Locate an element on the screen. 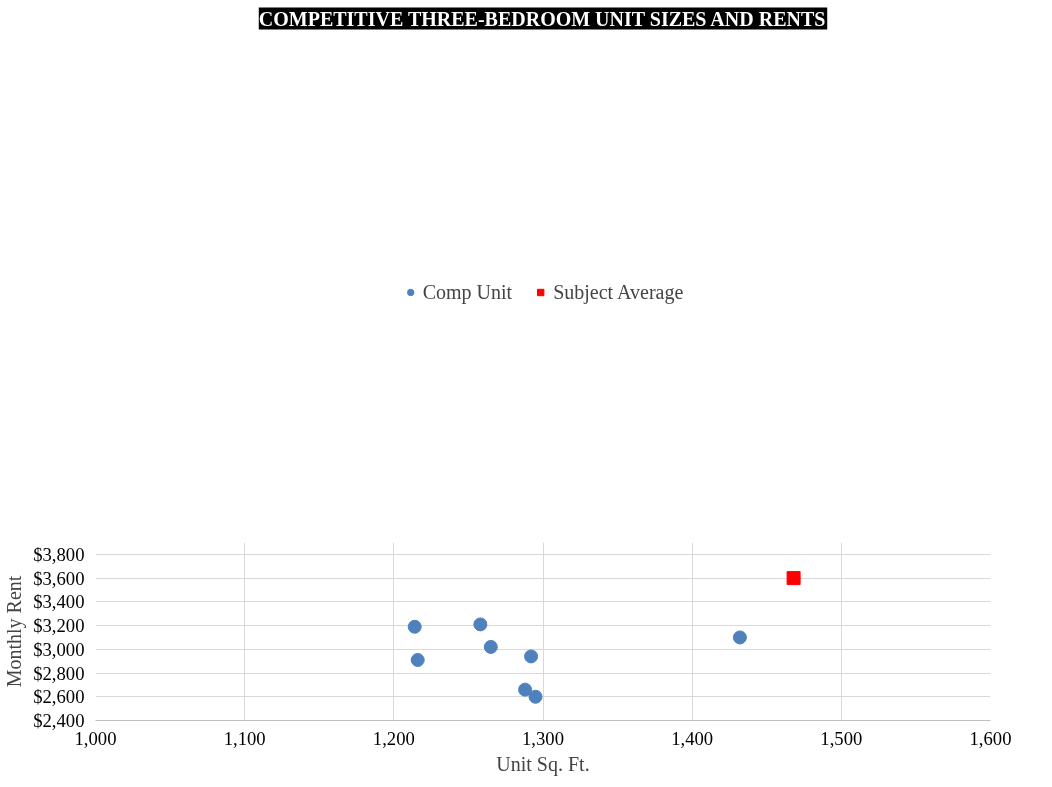  y-tick-label: $2,600 is located at coordinates (59, 697).